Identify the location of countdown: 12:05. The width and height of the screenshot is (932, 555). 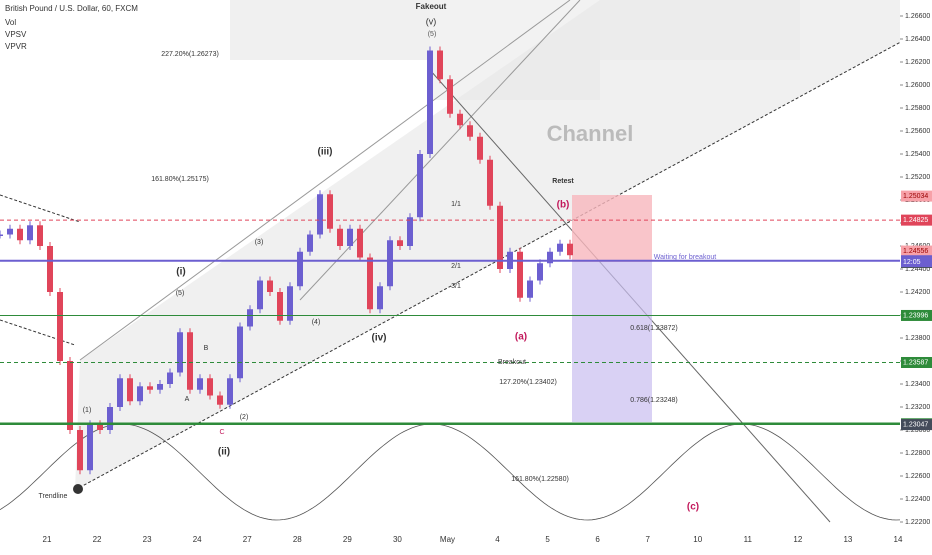
(912, 262).